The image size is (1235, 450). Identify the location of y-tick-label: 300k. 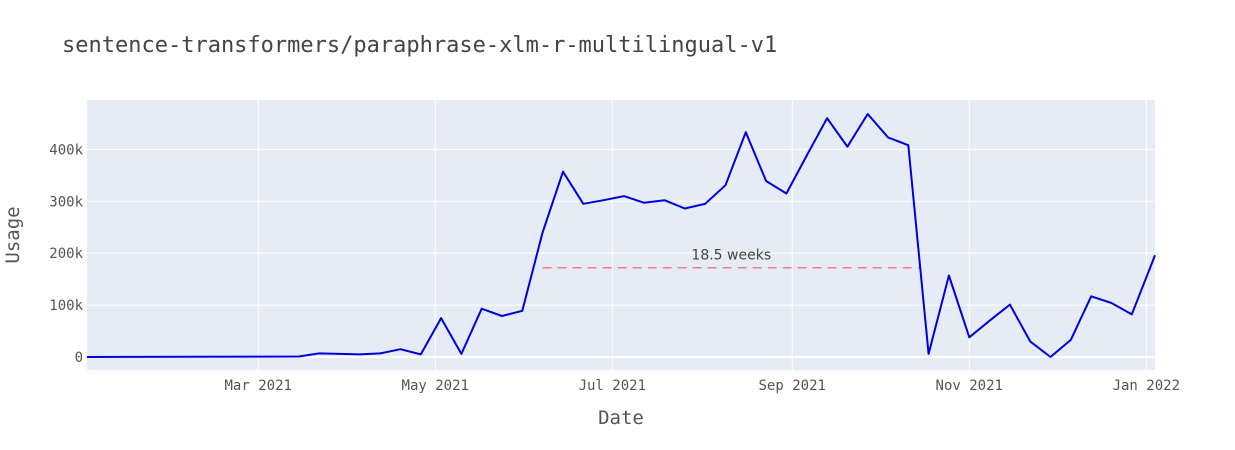
(66, 202).